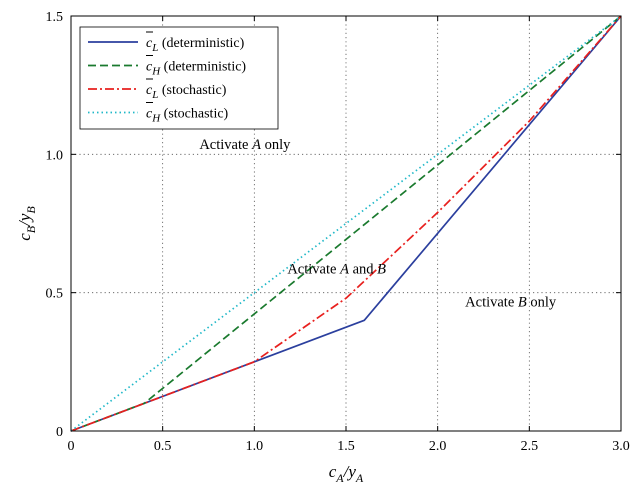 The height and width of the screenshot is (494, 631). I want to click on y-axis-label-sep-sub: B, so click(31, 210).